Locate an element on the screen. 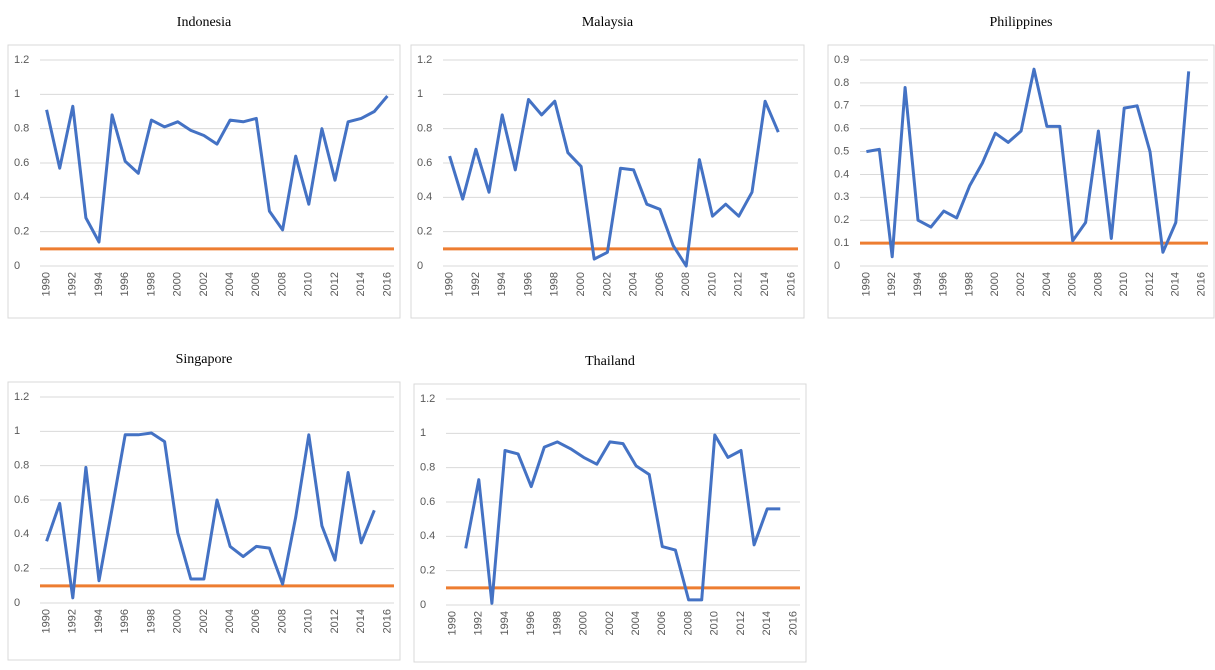  chart-title: Indonesia is located at coordinates (204, 22).